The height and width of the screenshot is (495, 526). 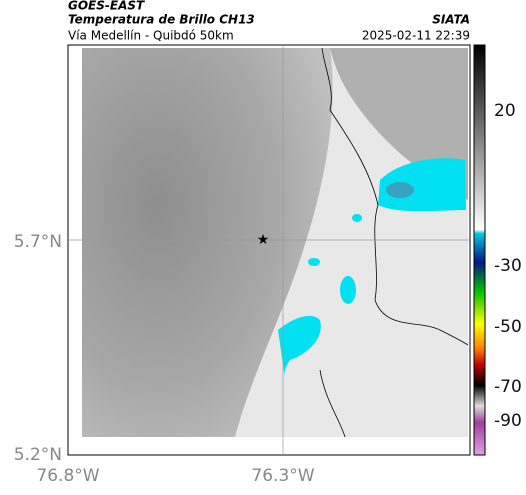 I want to click on colorbar-tick: -50, so click(x=508, y=327).